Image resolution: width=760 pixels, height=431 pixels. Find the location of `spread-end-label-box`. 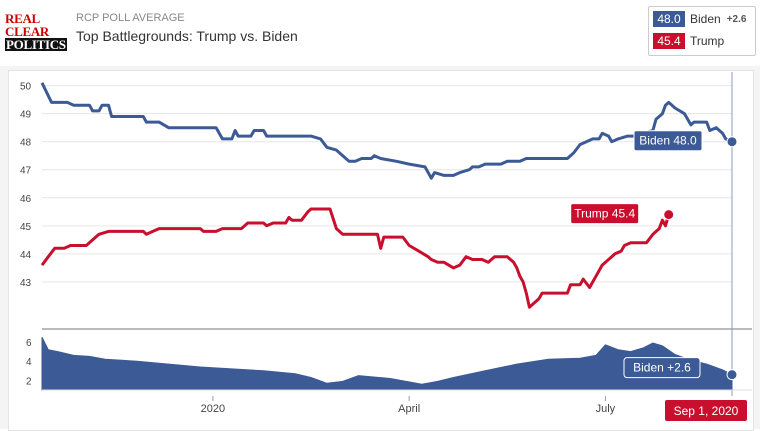

spread-end-label-box is located at coordinates (662, 368).